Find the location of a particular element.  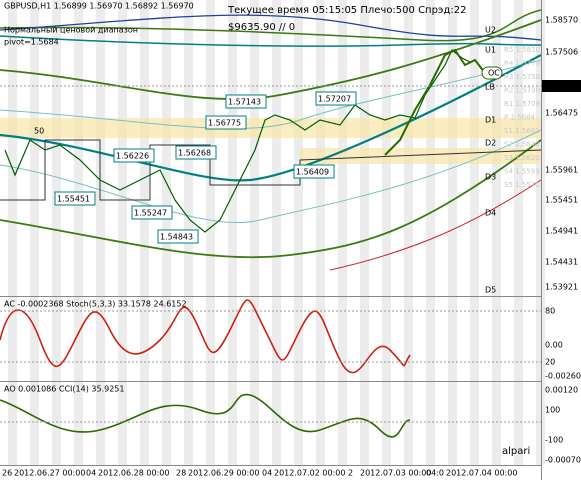

price-box-label: 1.57207 is located at coordinates (334, 99).